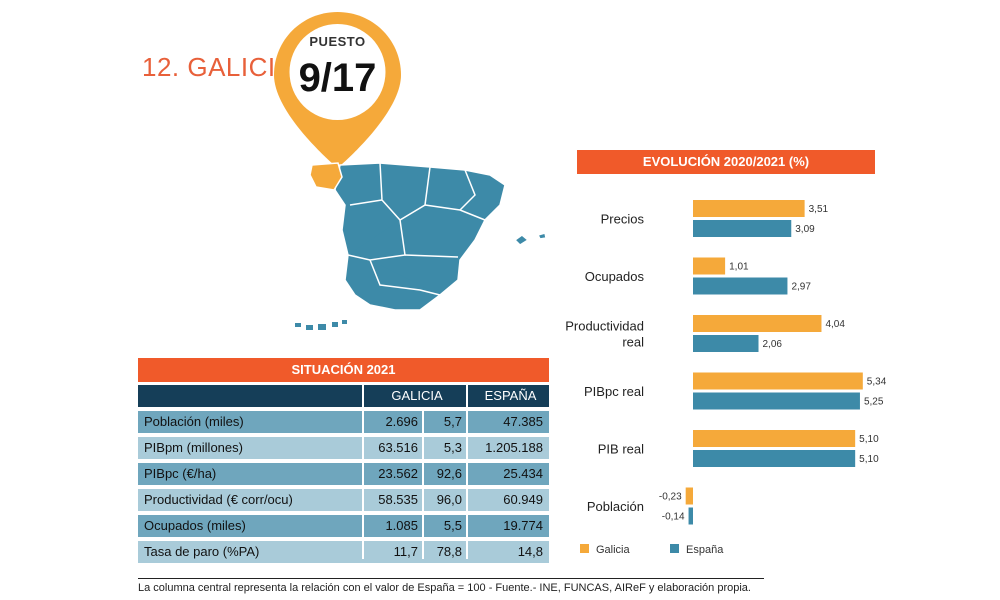  What do you see at coordinates (343, 526) in the screenshot?
I see `table-row: Ocupados (miles) 1.085 5,5 19.774` at bounding box center [343, 526].